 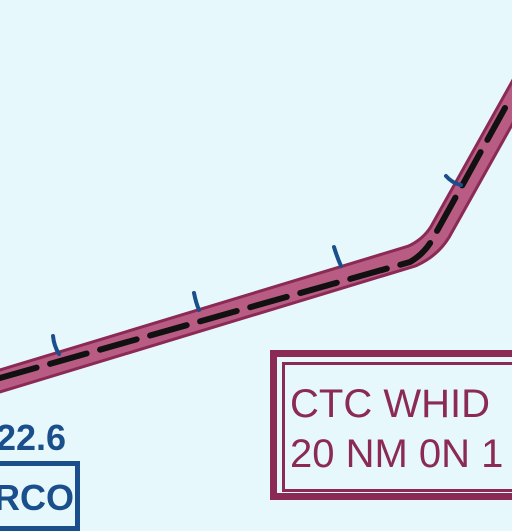 I want to click on ctc-line-2: 20 NM 0N 1, so click(x=397, y=454).